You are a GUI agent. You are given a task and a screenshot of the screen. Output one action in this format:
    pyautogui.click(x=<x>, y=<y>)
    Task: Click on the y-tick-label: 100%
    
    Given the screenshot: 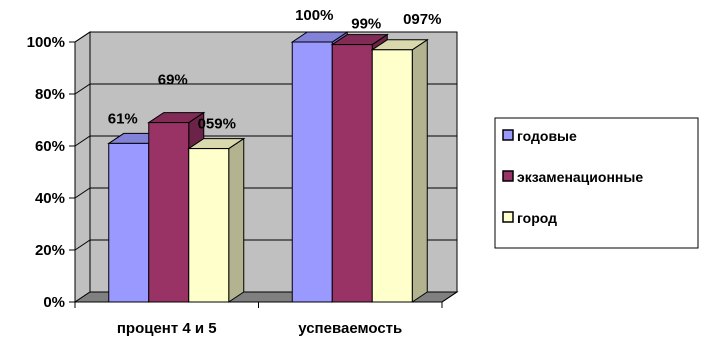 What is the action you would take?
    pyautogui.click(x=46, y=42)
    